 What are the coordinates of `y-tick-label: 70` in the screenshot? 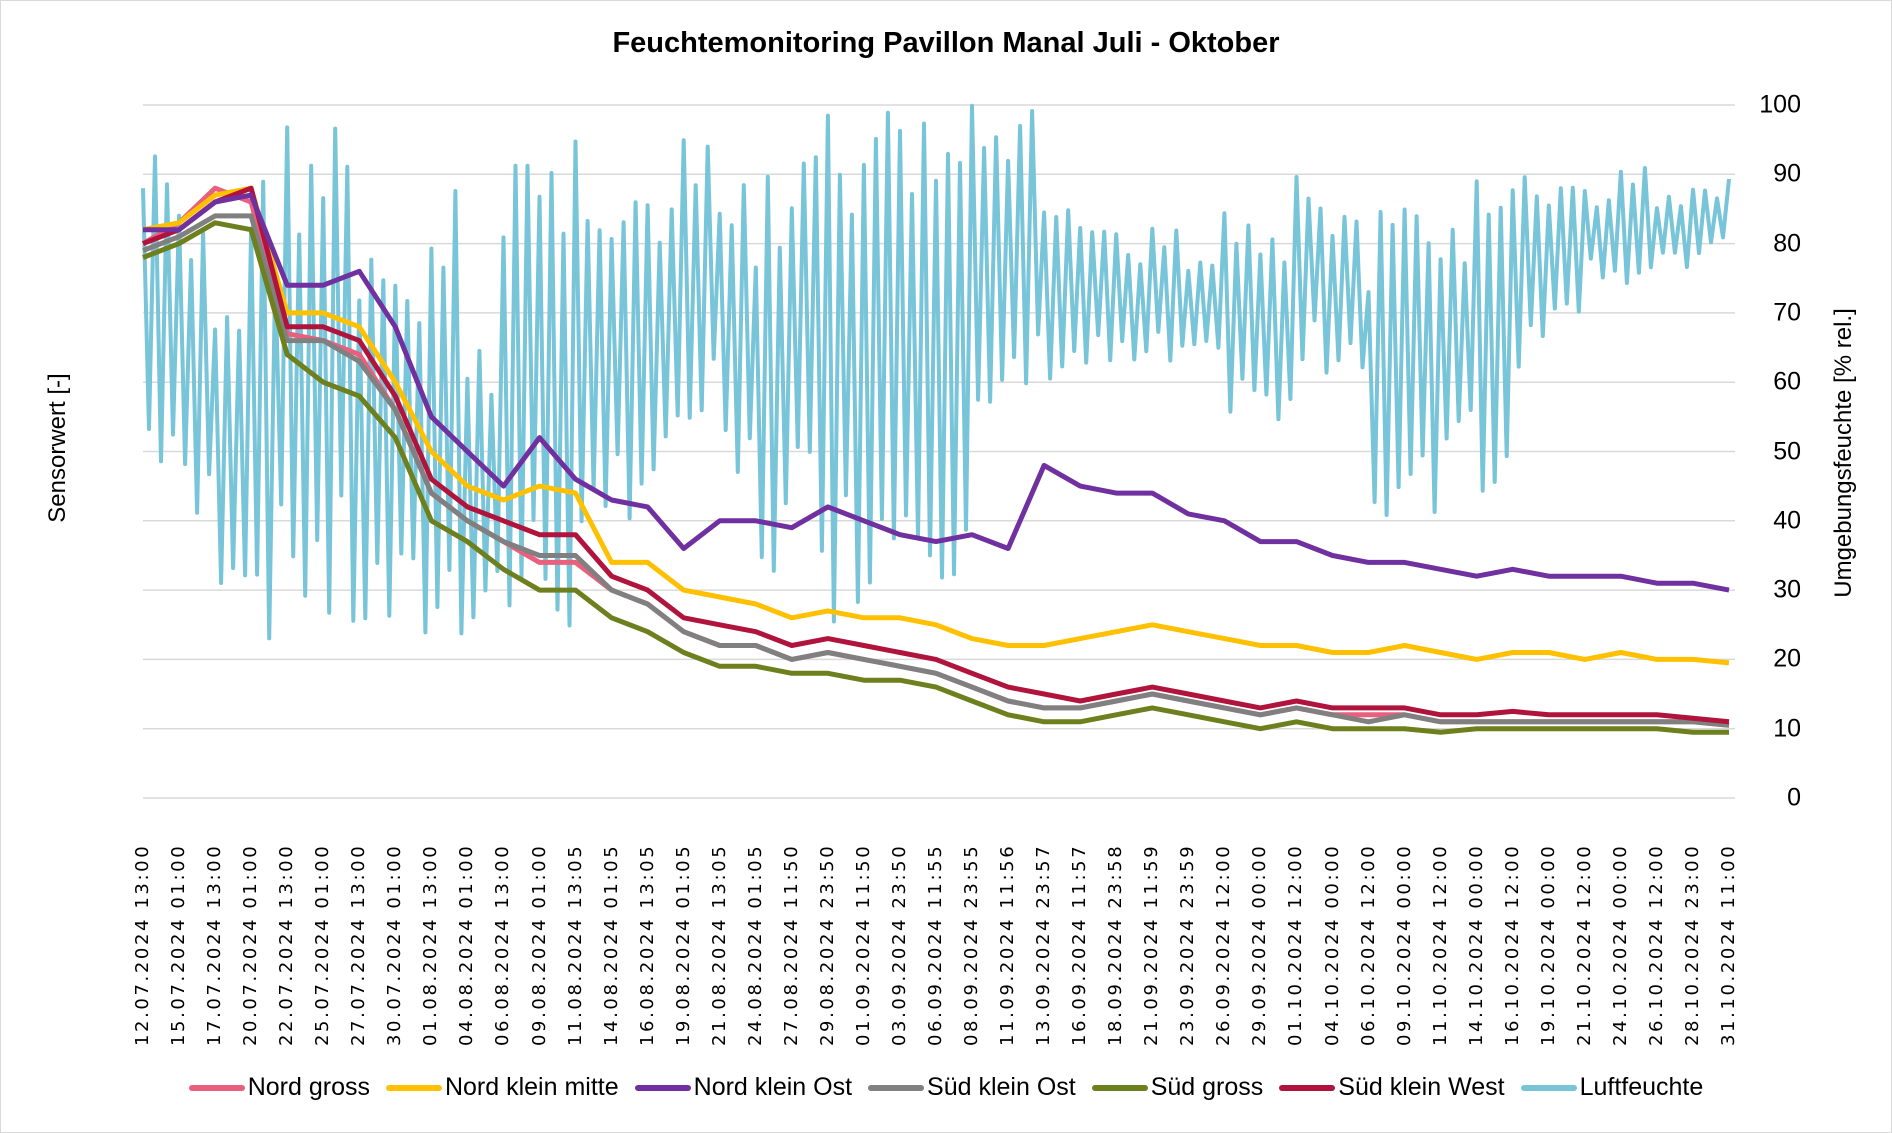 It's located at (1787, 312).